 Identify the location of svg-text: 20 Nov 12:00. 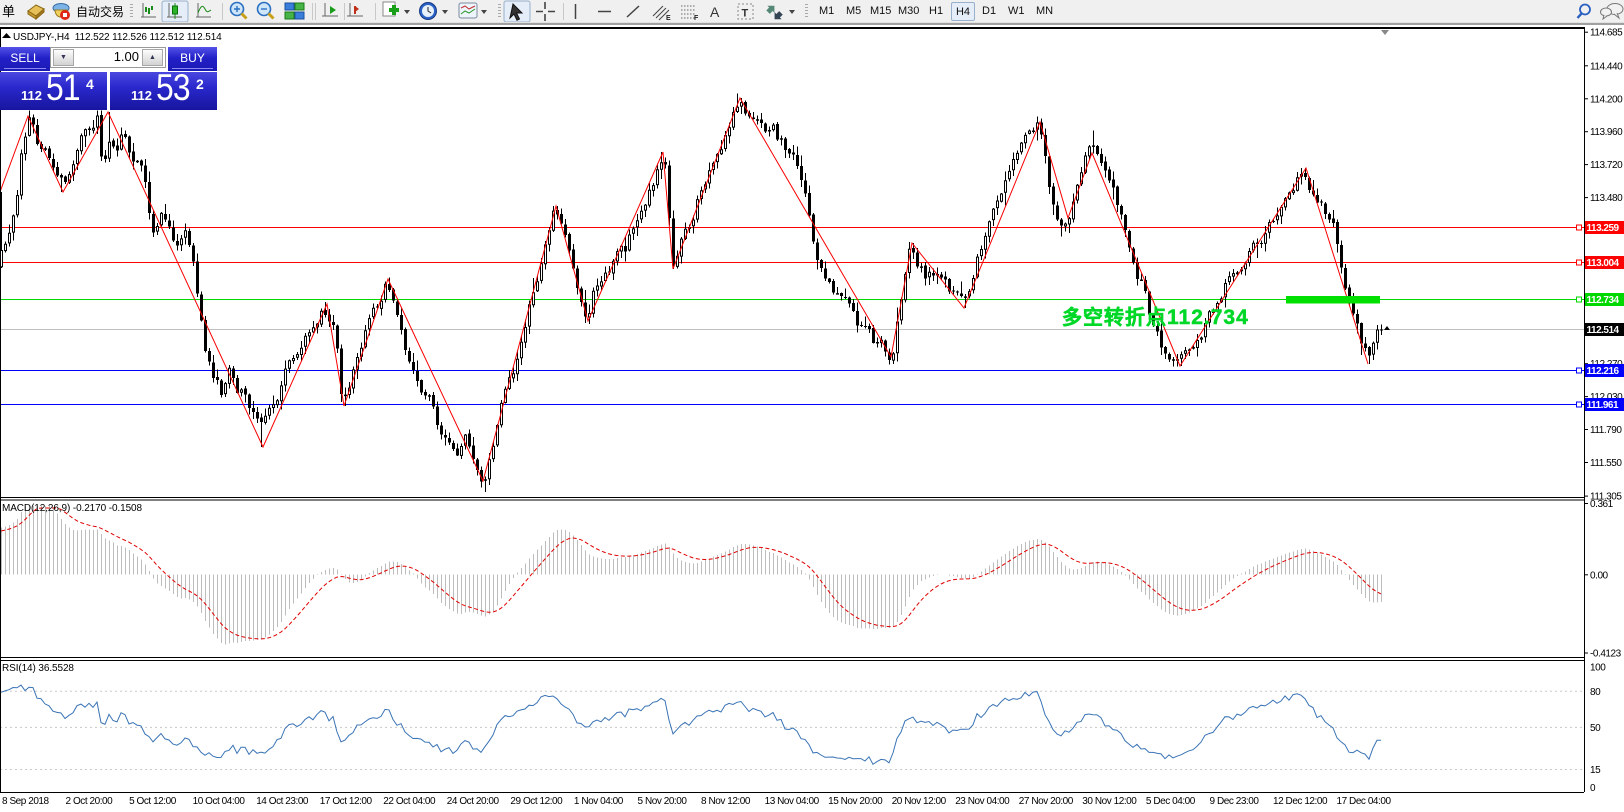
(919, 801).